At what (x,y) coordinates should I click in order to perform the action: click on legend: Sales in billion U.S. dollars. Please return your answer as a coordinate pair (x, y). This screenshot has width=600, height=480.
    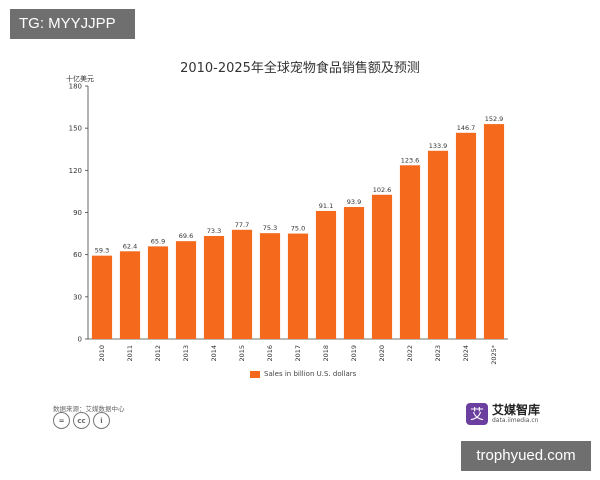
    Looking at the image, I should click on (303, 374).